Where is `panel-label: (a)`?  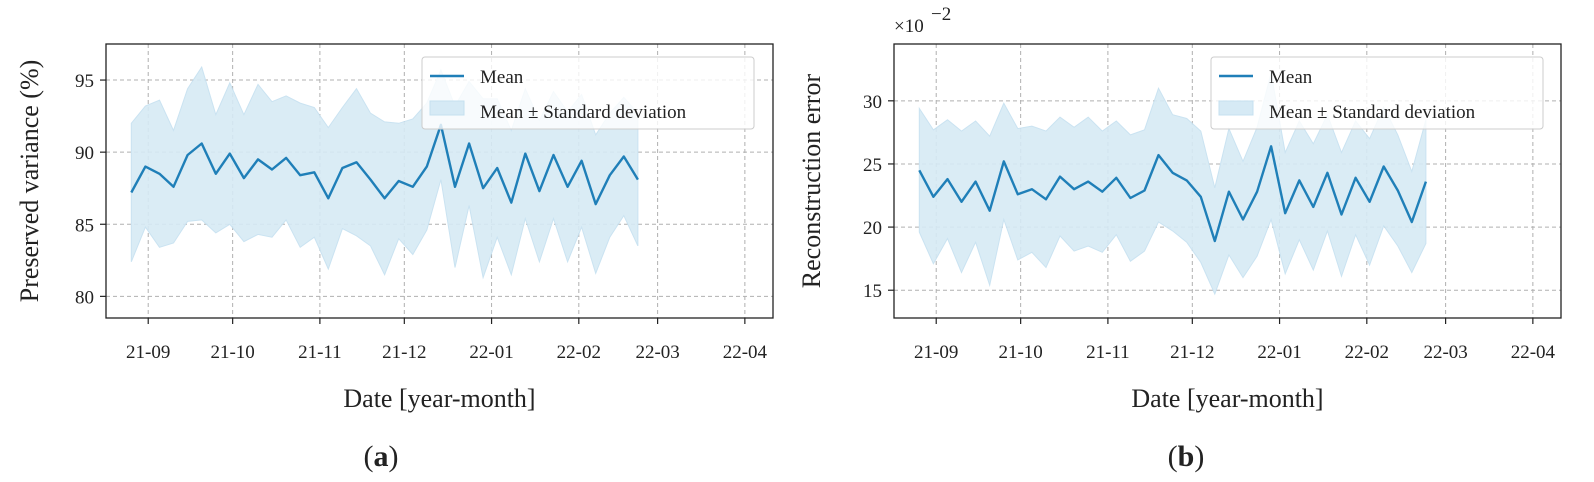
panel-label: (a) is located at coordinates (381, 456).